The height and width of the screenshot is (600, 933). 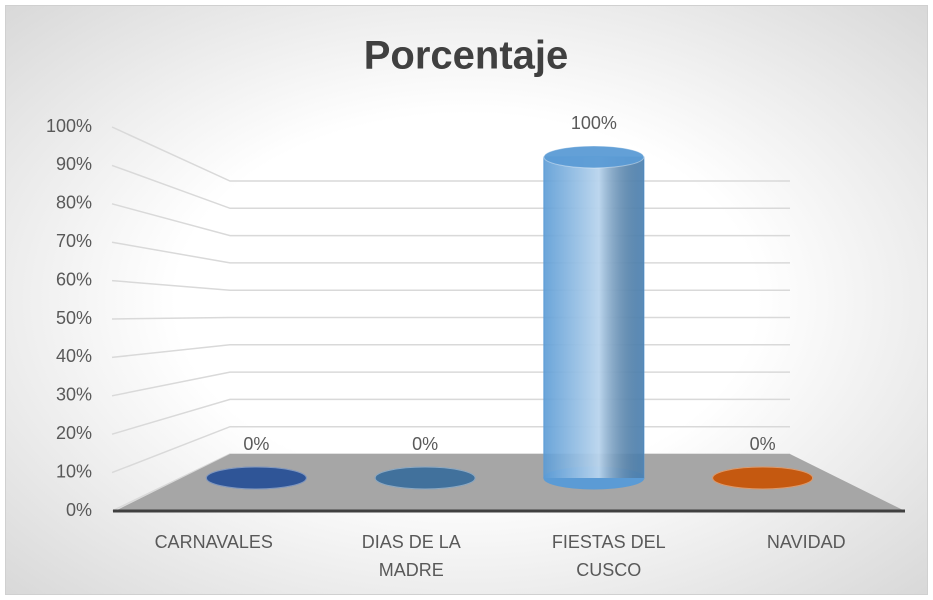 What do you see at coordinates (608, 556) in the screenshot?
I see `x-tick-label: FIESTAS DEL CUSCO` at bounding box center [608, 556].